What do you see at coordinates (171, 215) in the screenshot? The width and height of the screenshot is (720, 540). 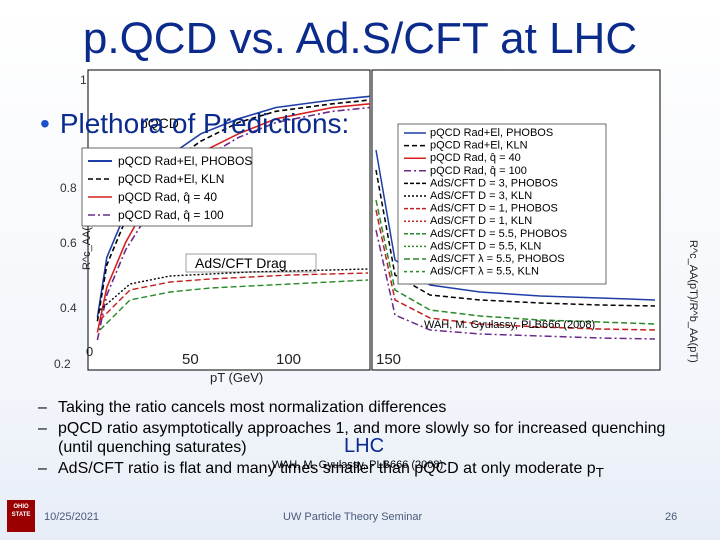 I see `left-legend-item-3: pQCD Rad, q̂ = 100` at bounding box center [171, 215].